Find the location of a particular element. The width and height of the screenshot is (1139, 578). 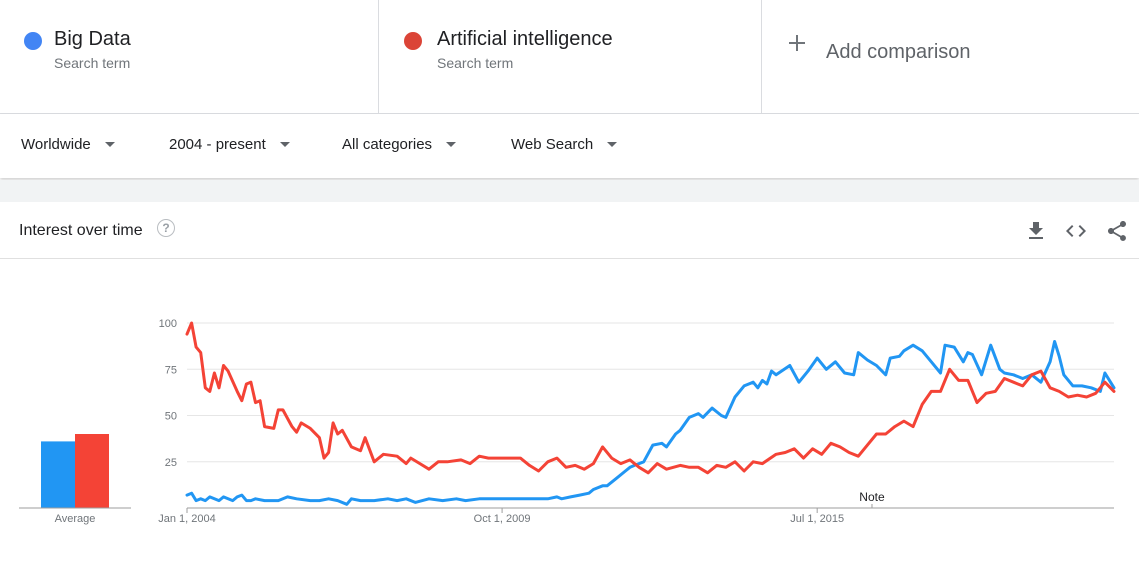

add-comparison-button: Add comparison is located at coordinates (950, 56).